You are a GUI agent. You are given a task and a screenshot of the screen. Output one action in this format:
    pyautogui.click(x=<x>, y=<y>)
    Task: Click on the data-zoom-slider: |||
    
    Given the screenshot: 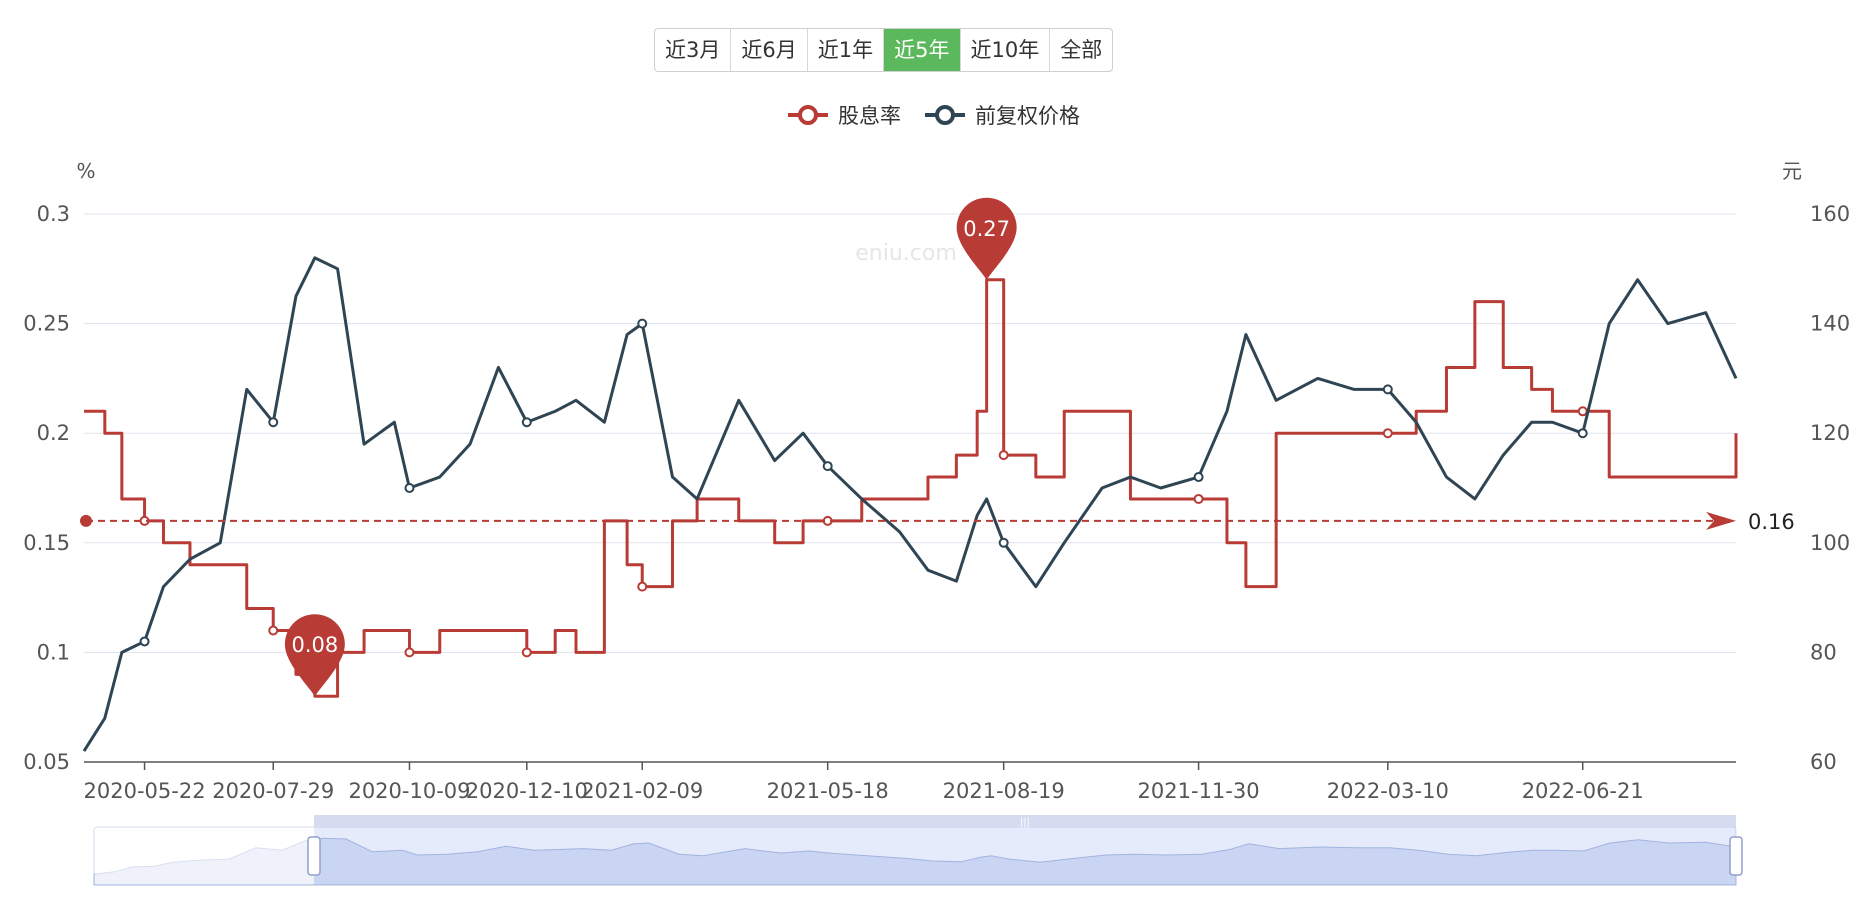 What is the action you would take?
    pyautogui.click(x=918, y=850)
    